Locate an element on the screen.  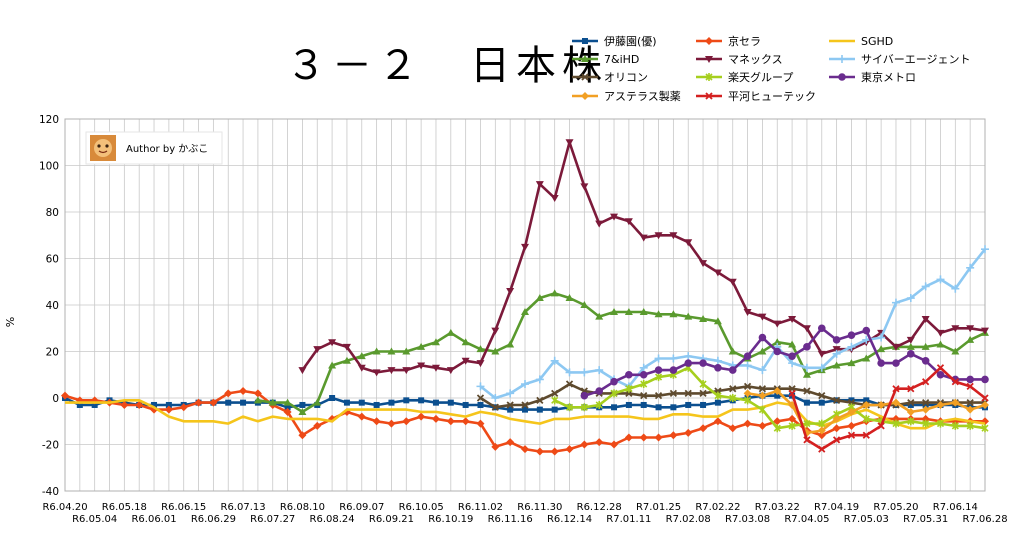
y-tick-label: -40 is located at coordinates (50, 492).